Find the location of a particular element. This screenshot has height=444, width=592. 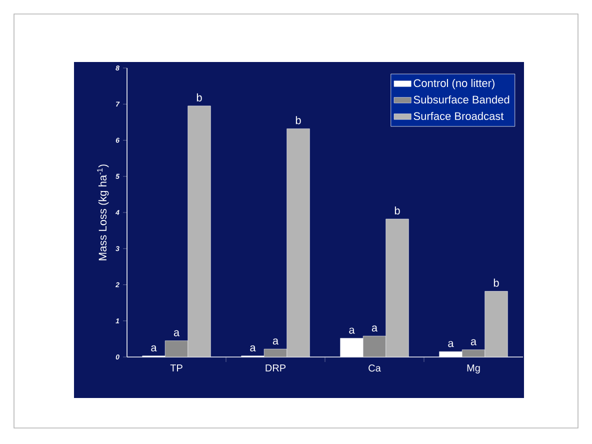

x-tick-label: DRP is located at coordinates (276, 368).